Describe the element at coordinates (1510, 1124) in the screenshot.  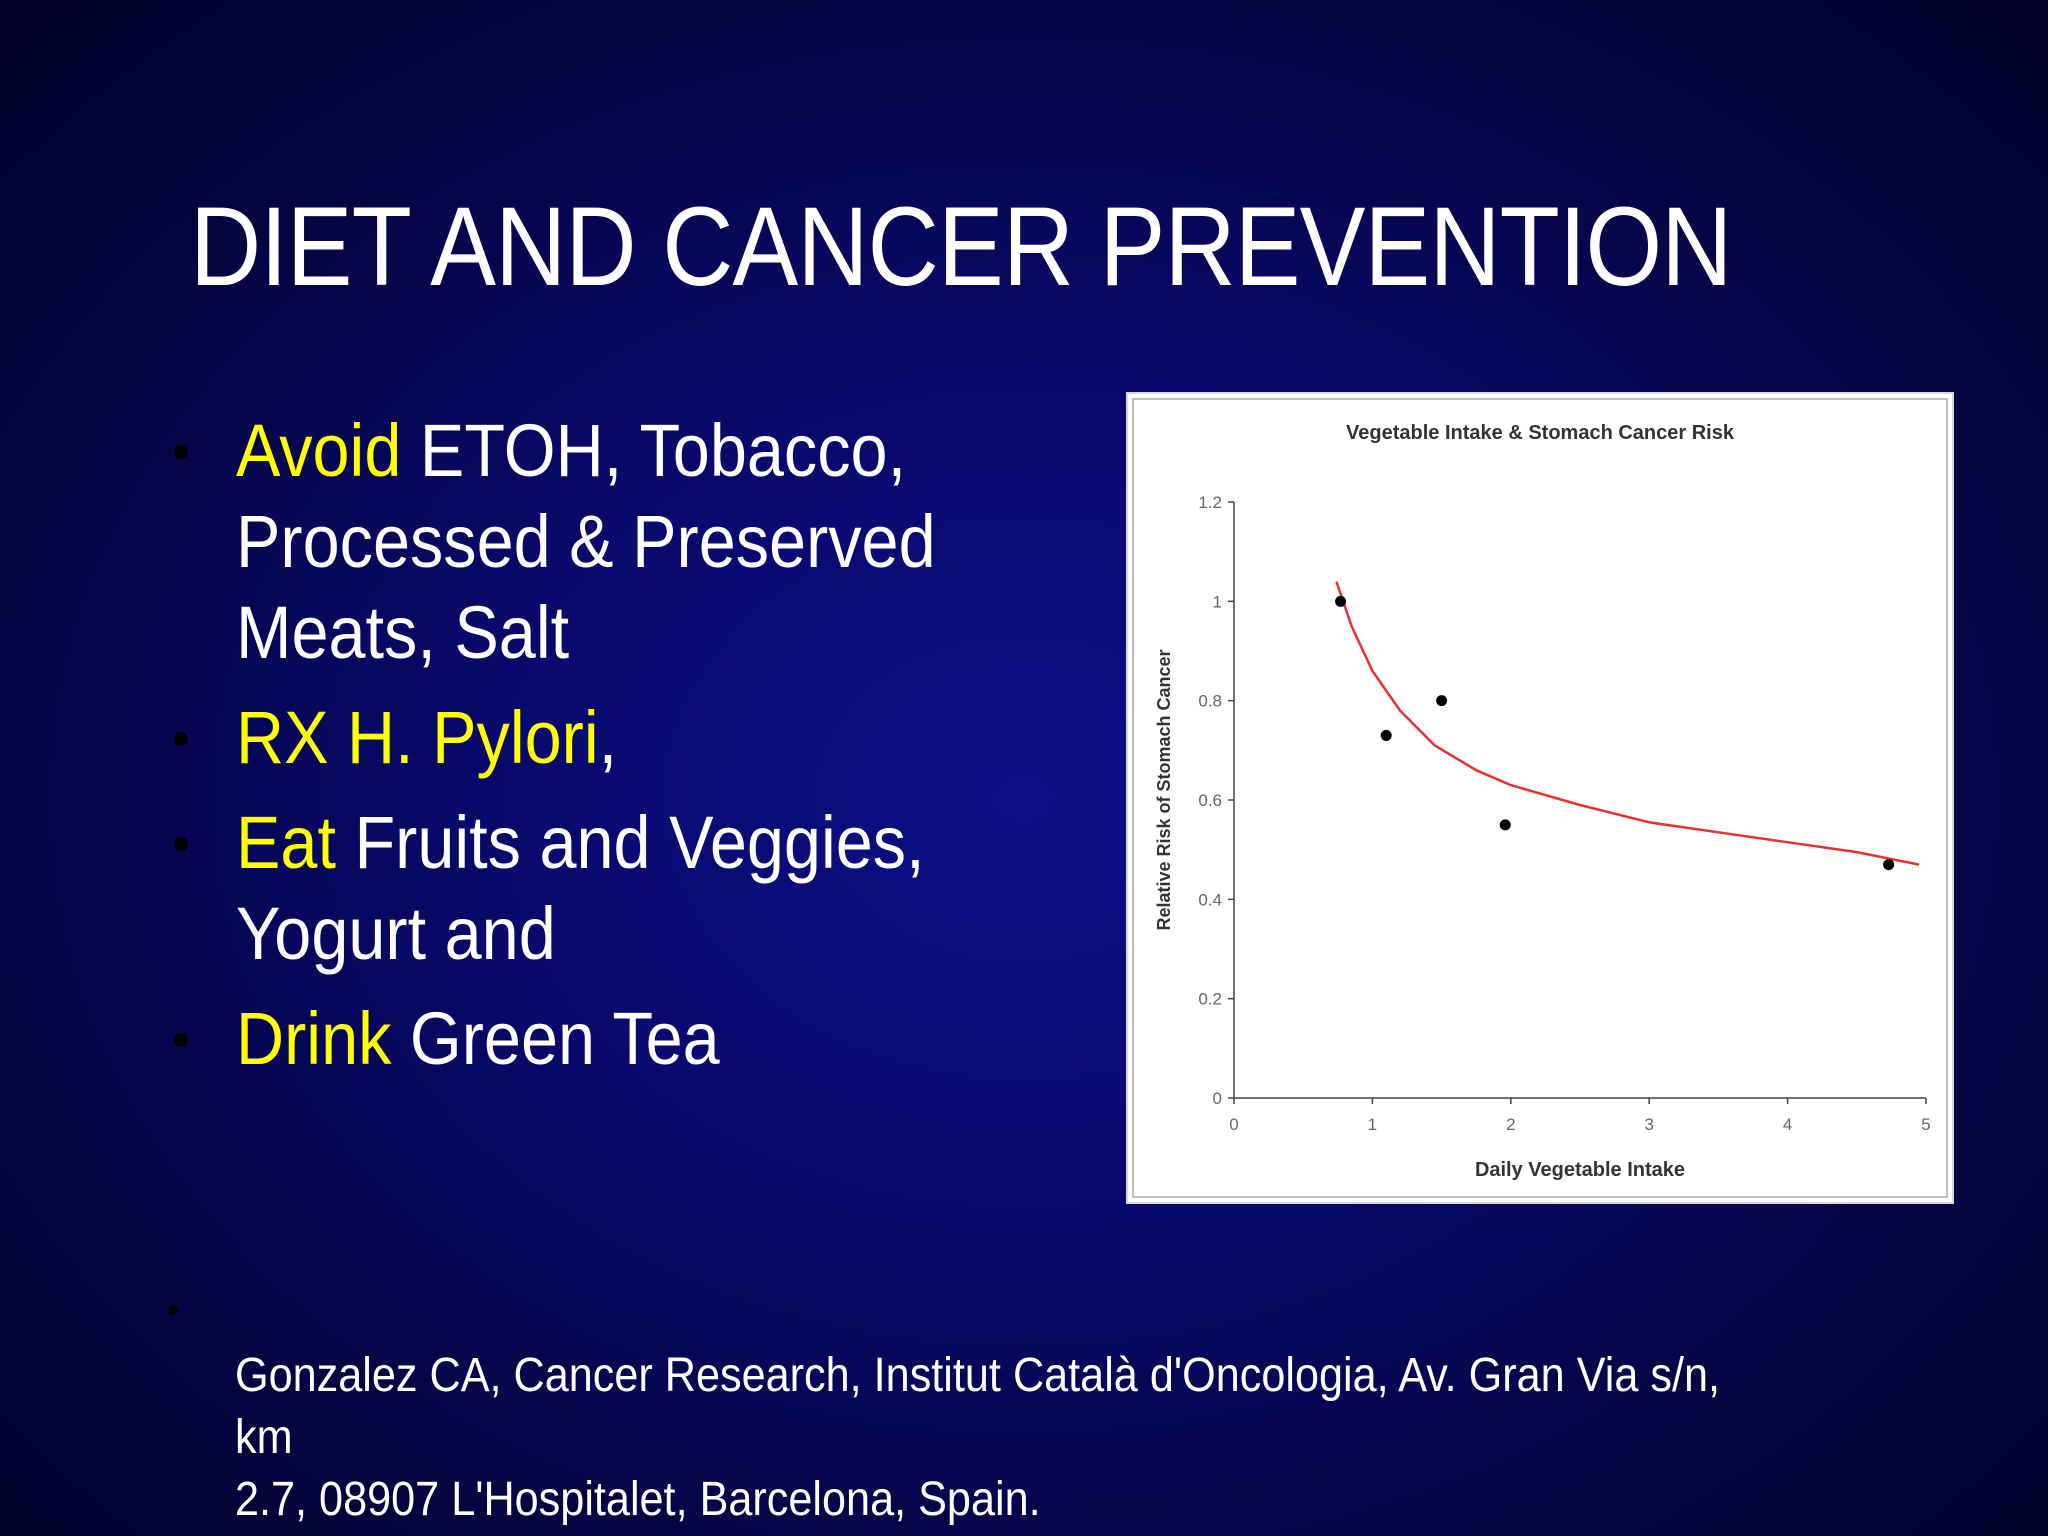
I see `x-tick-label: 2` at that location.